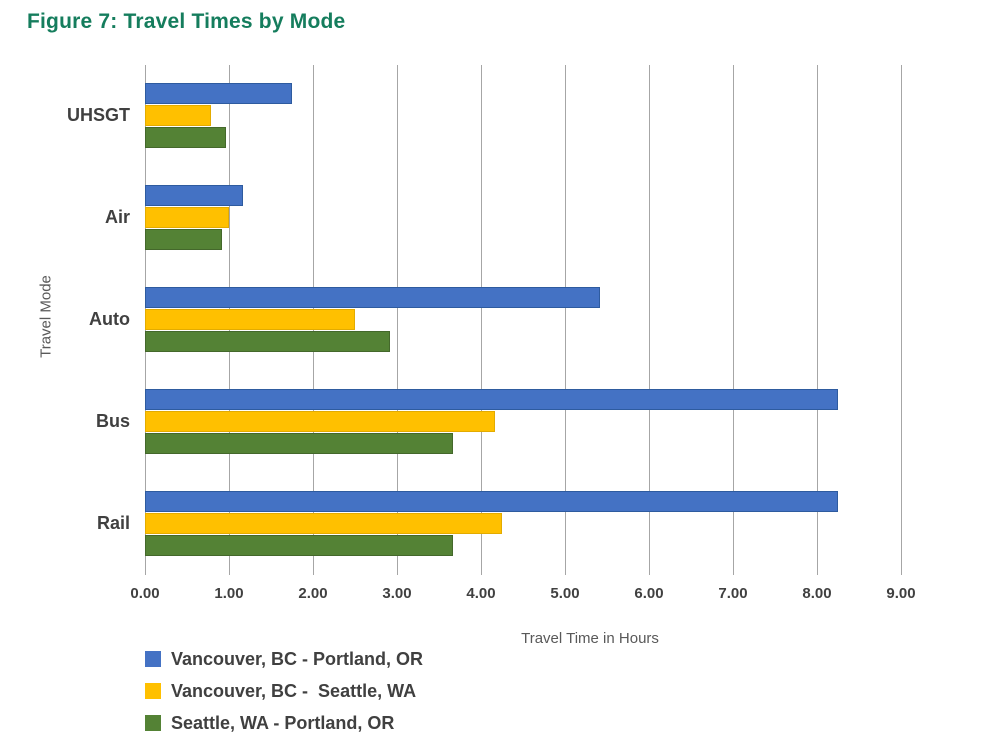 The height and width of the screenshot is (756, 1000). What do you see at coordinates (649, 320) in the screenshot?
I see `gridline-6.00` at bounding box center [649, 320].